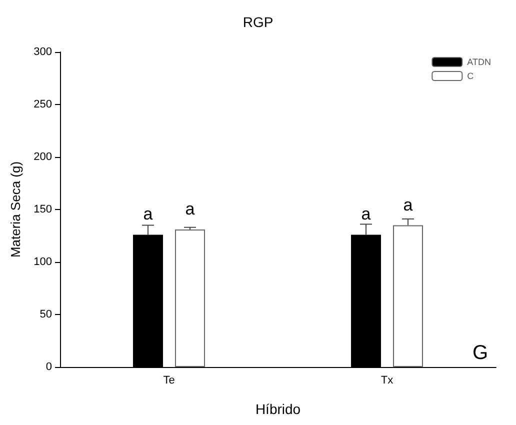  What do you see at coordinates (43, 52) in the screenshot?
I see `y-tick-label: 300` at bounding box center [43, 52].